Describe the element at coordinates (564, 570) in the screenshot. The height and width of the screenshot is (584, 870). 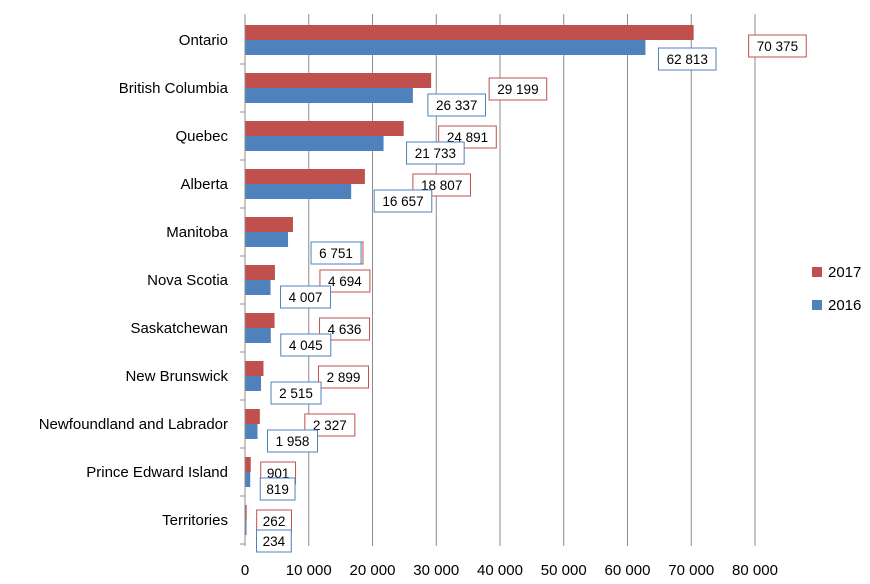
I see `x-tick-label: 50 000` at that location.